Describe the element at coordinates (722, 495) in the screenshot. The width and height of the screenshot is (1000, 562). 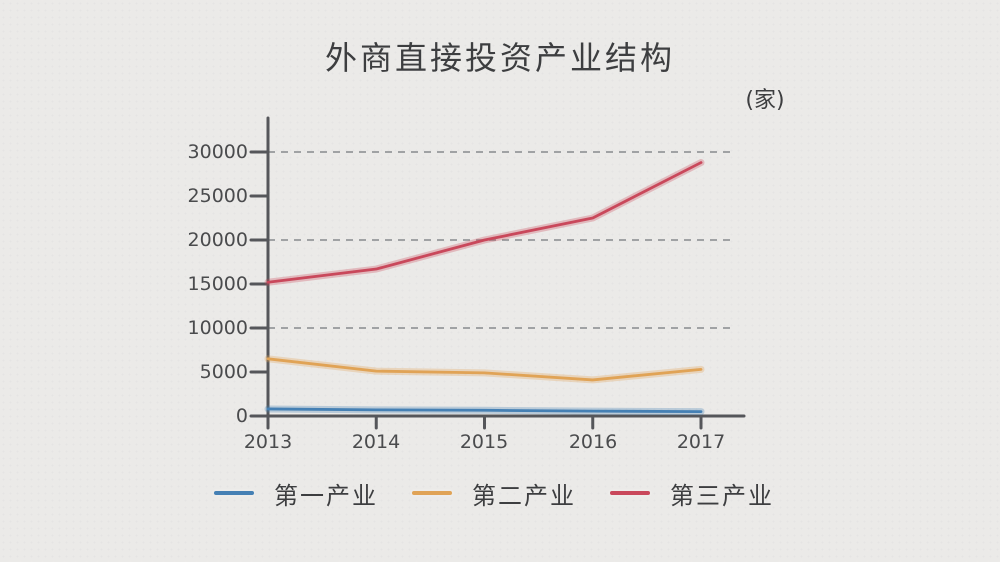
I see `legend-label-tertiary-industry: 第三产业` at that location.